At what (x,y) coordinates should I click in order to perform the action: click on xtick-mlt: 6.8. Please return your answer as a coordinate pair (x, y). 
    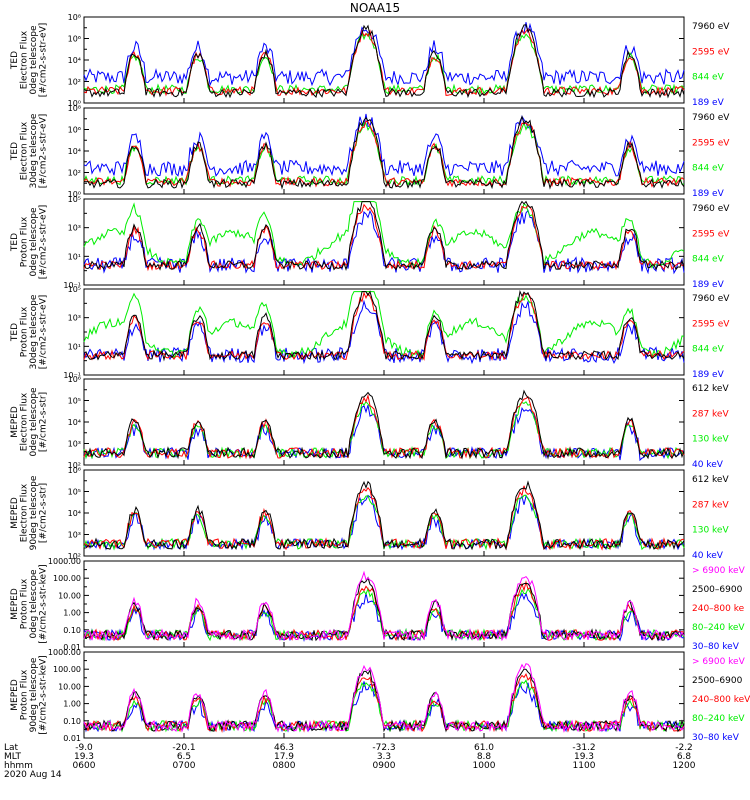
    Looking at the image, I should click on (684, 757).